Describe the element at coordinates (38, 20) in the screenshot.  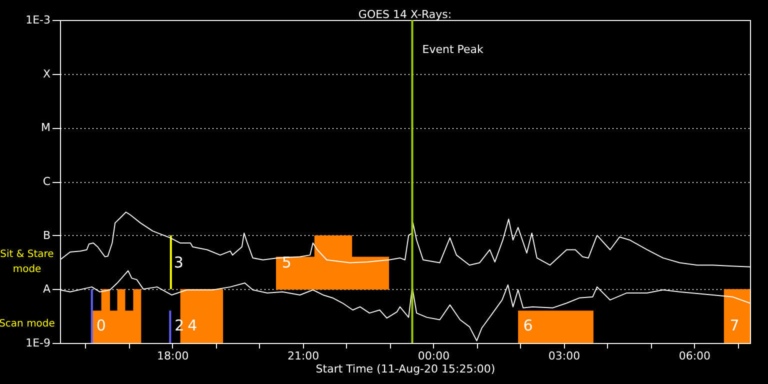
I see `y-tick-label: 1E-3` at that location.